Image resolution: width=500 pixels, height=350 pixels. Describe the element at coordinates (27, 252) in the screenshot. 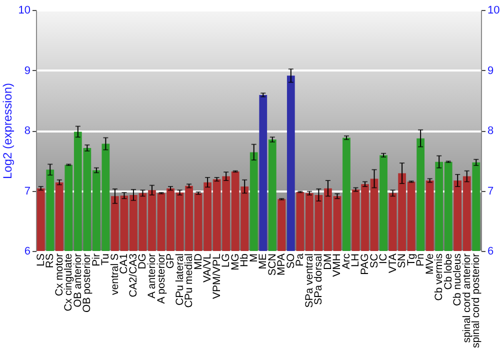

I see `y-tick-label: 6` at that location.